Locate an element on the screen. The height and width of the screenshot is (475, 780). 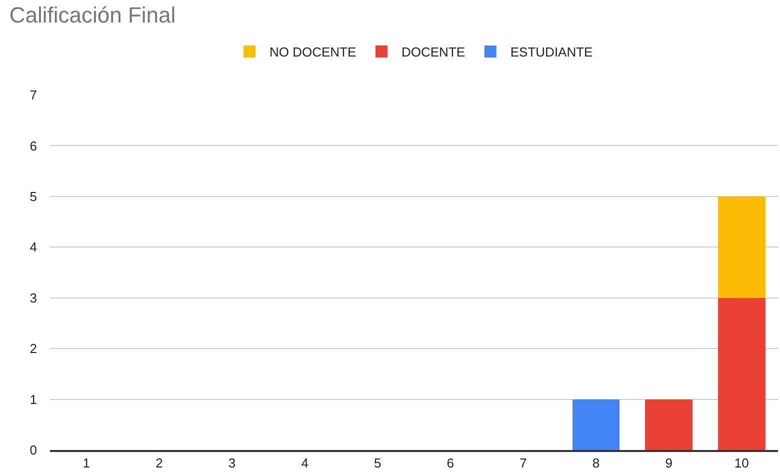
x-tick-label: 8 is located at coordinates (596, 462).